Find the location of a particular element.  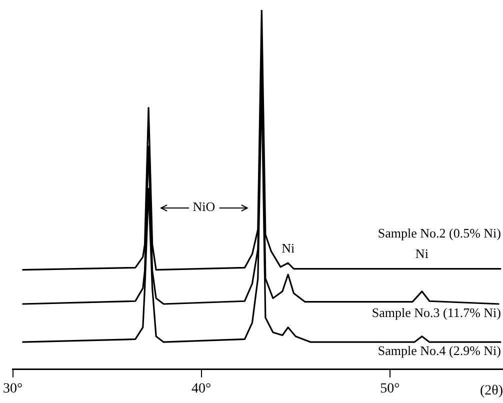

annotation: NiO is located at coordinates (204, 206).